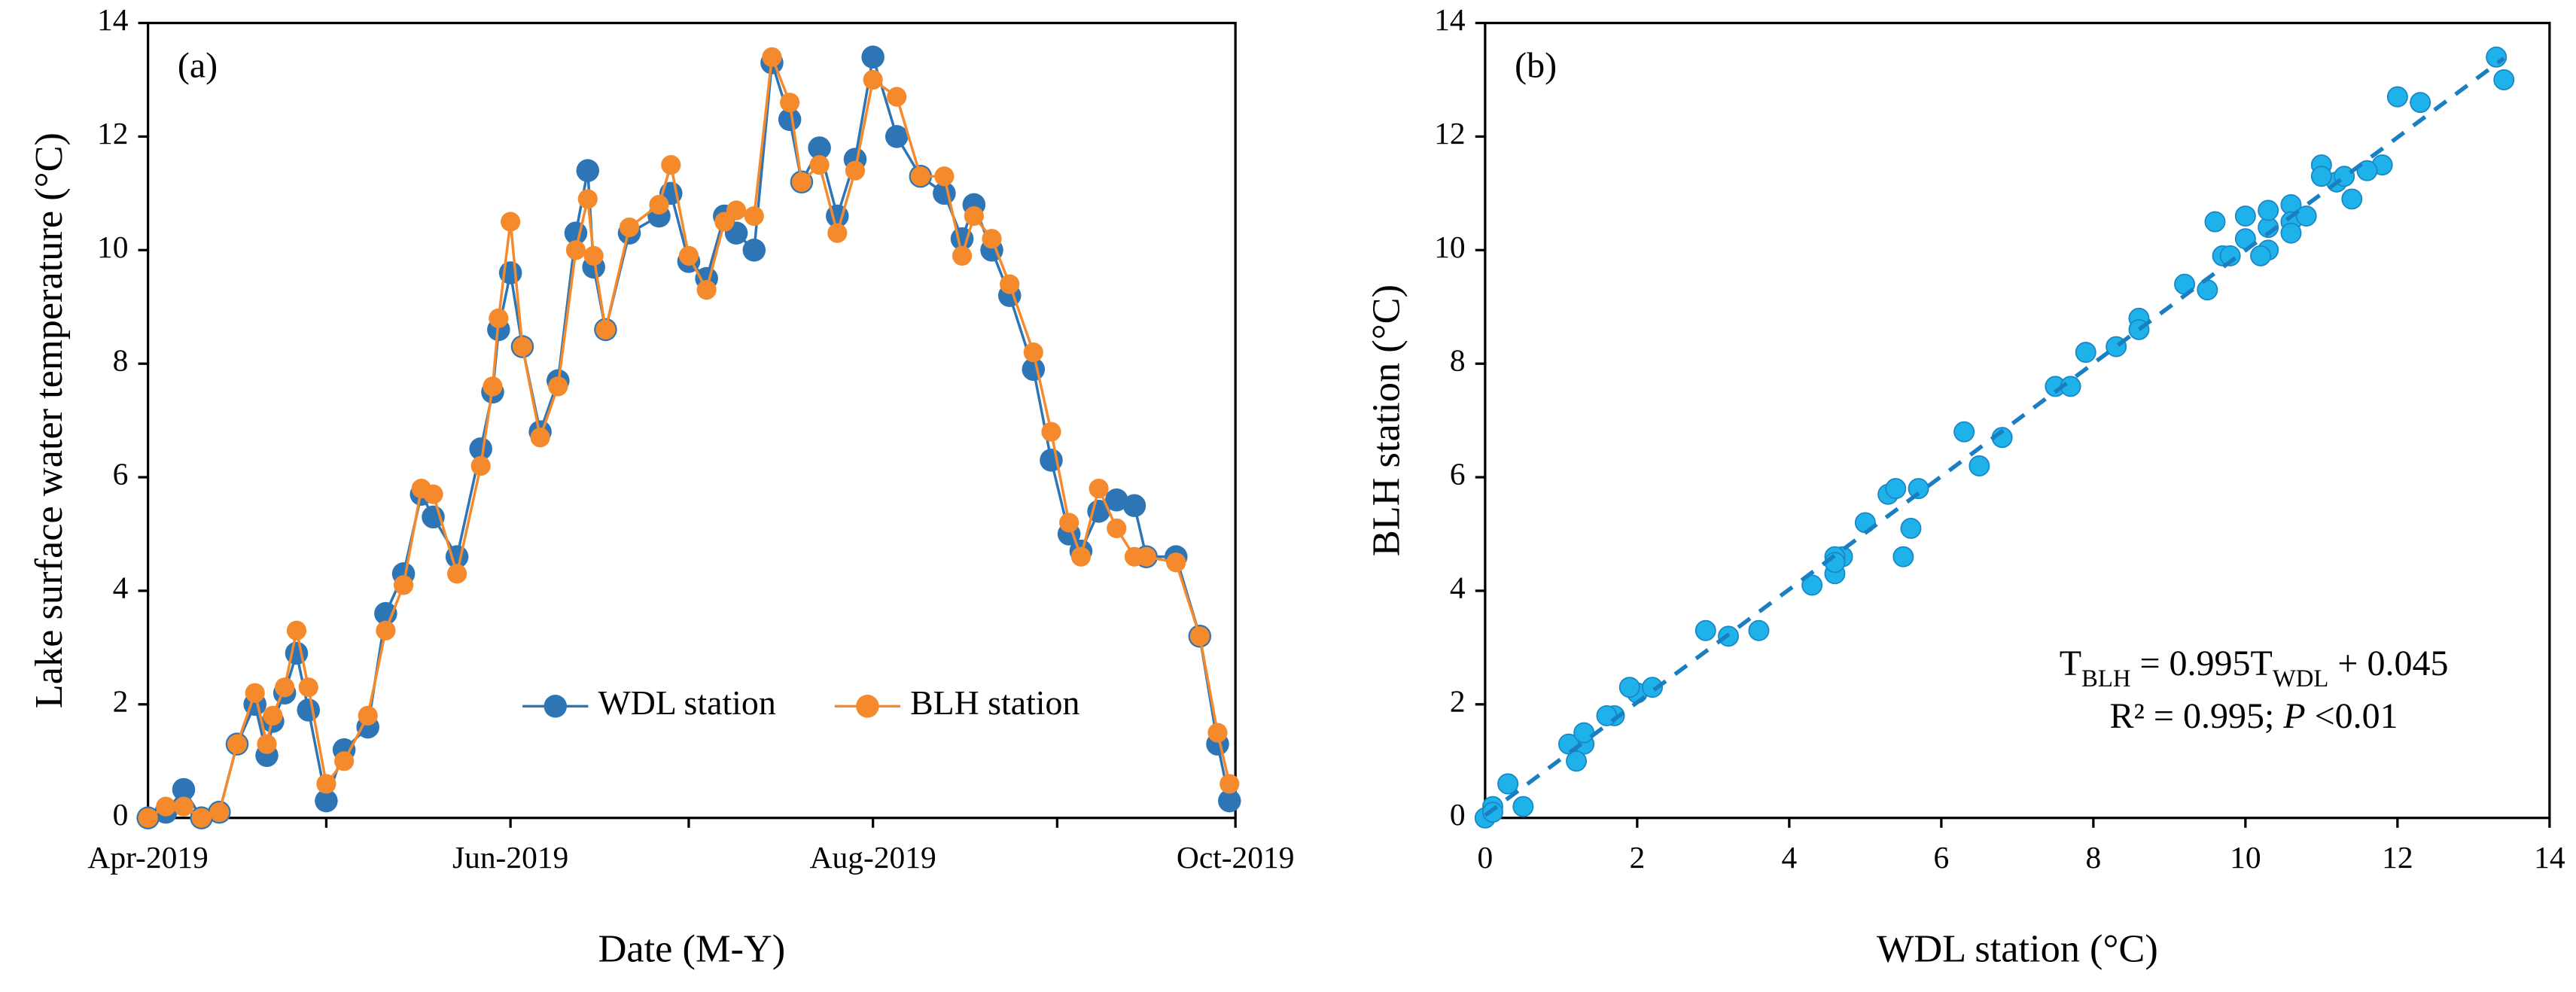 Image resolution: width=2576 pixels, height=992 pixels. Describe the element at coordinates (2352, 716) in the screenshot. I see `annotation-part: <0.01` at that location.